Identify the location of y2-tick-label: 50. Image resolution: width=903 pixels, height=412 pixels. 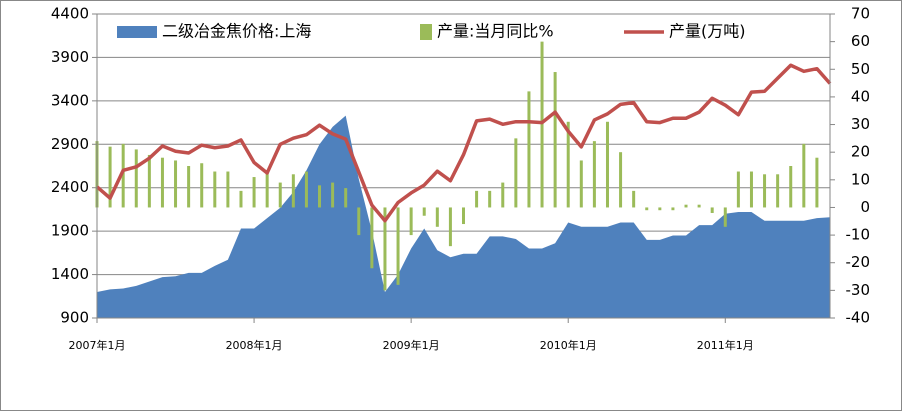
(860, 69).